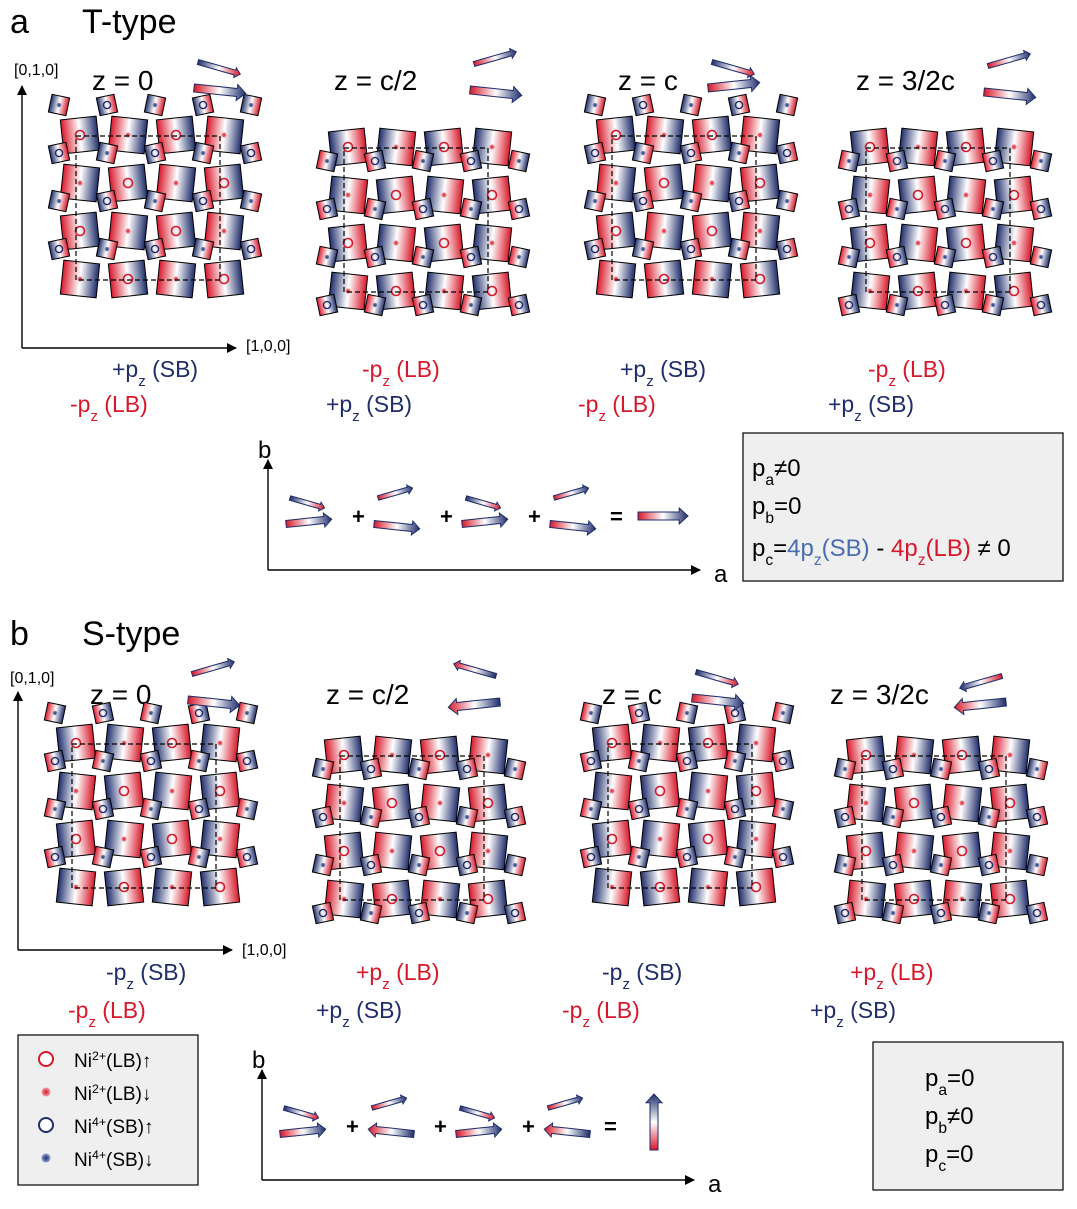 The height and width of the screenshot is (1209, 1077). What do you see at coordinates (949, 1120) in the screenshot?
I see `result-line: pb≠0` at bounding box center [949, 1120].